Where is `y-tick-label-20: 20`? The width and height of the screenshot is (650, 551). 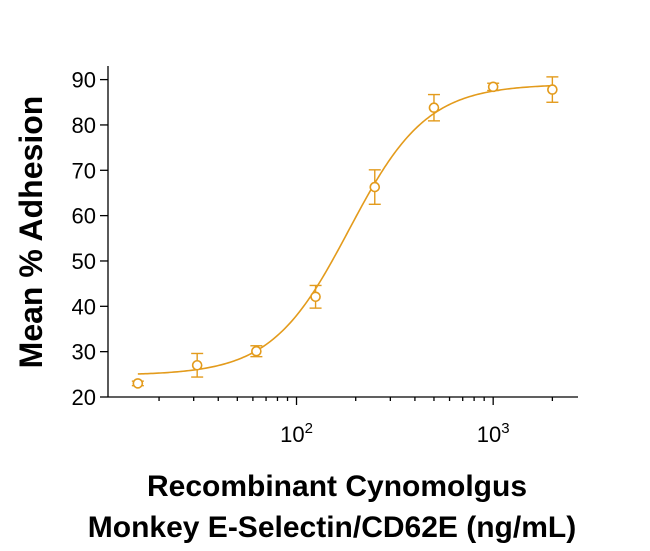
y-tick-label-20: 20 is located at coordinates (84, 397).